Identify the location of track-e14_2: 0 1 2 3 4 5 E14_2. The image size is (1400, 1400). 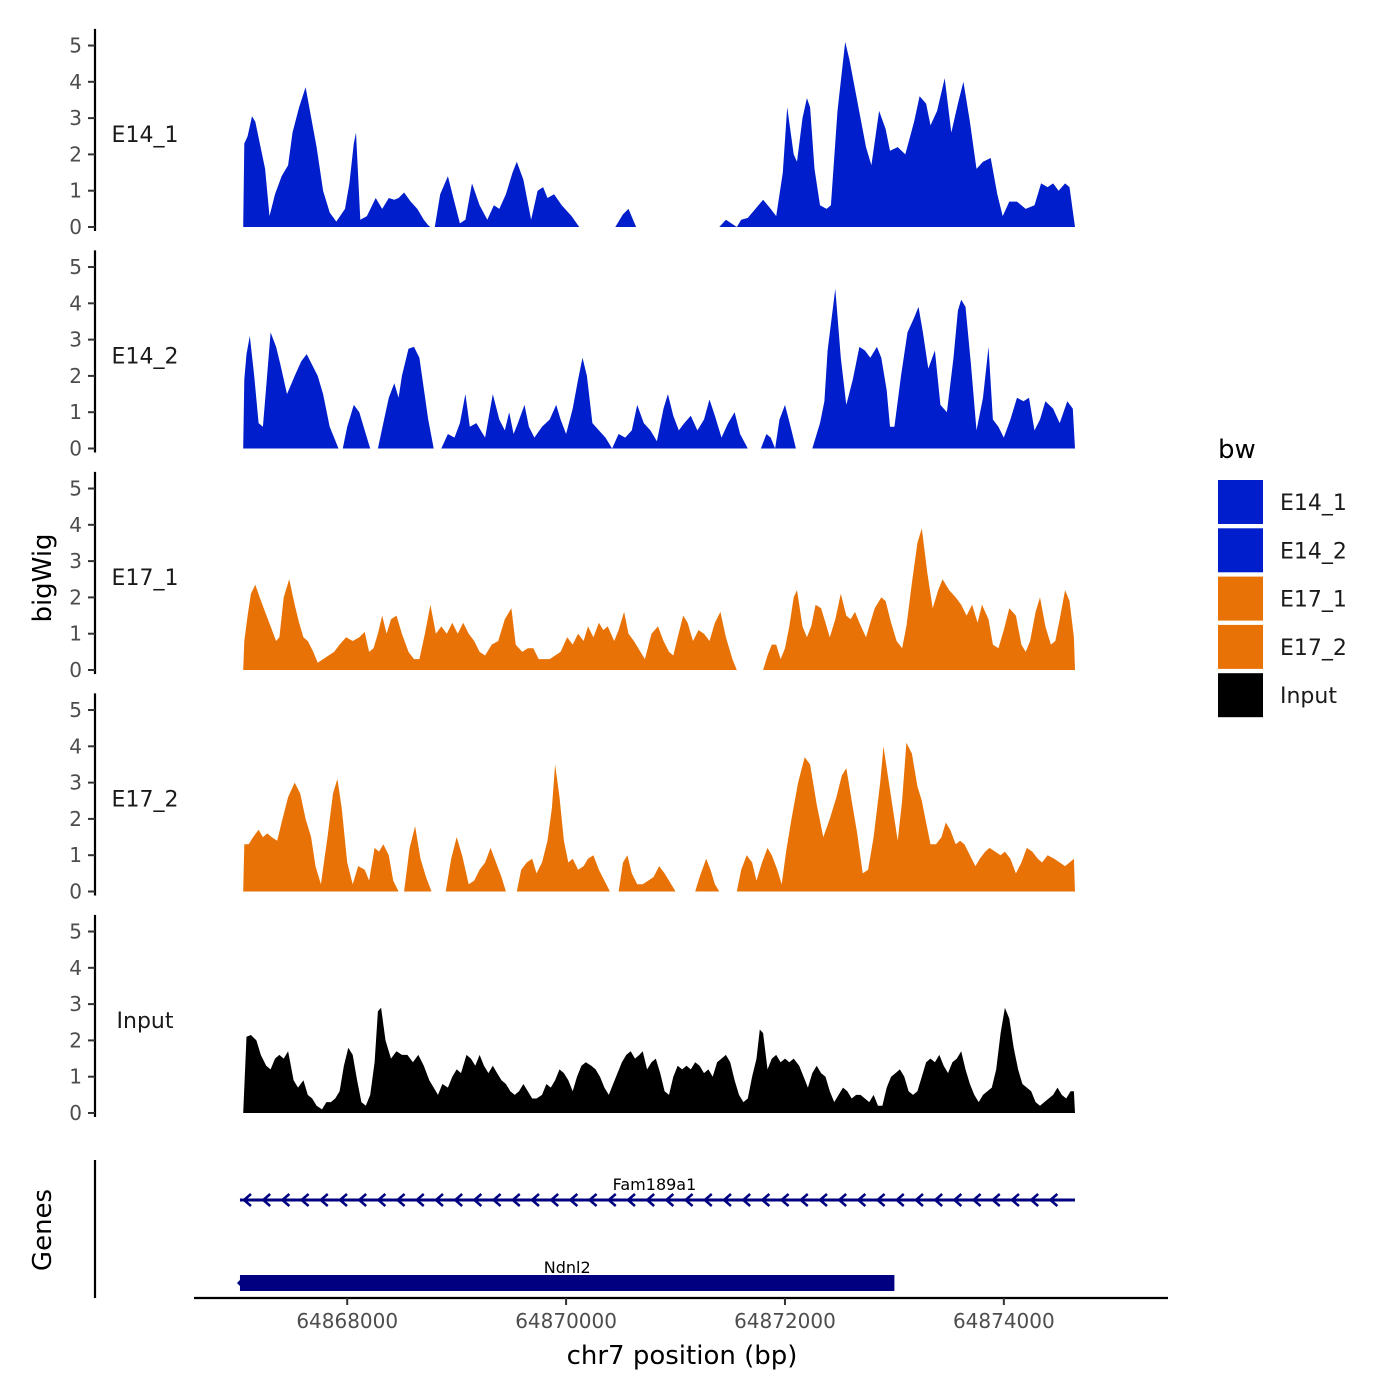
(572, 355).